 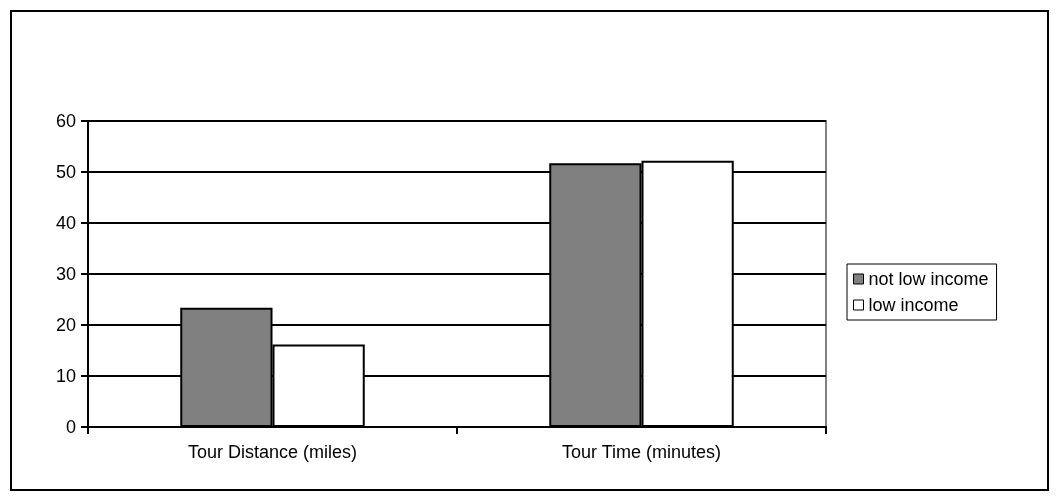 I want to click on y-tick-label: 0, so click(x=70, y=427).